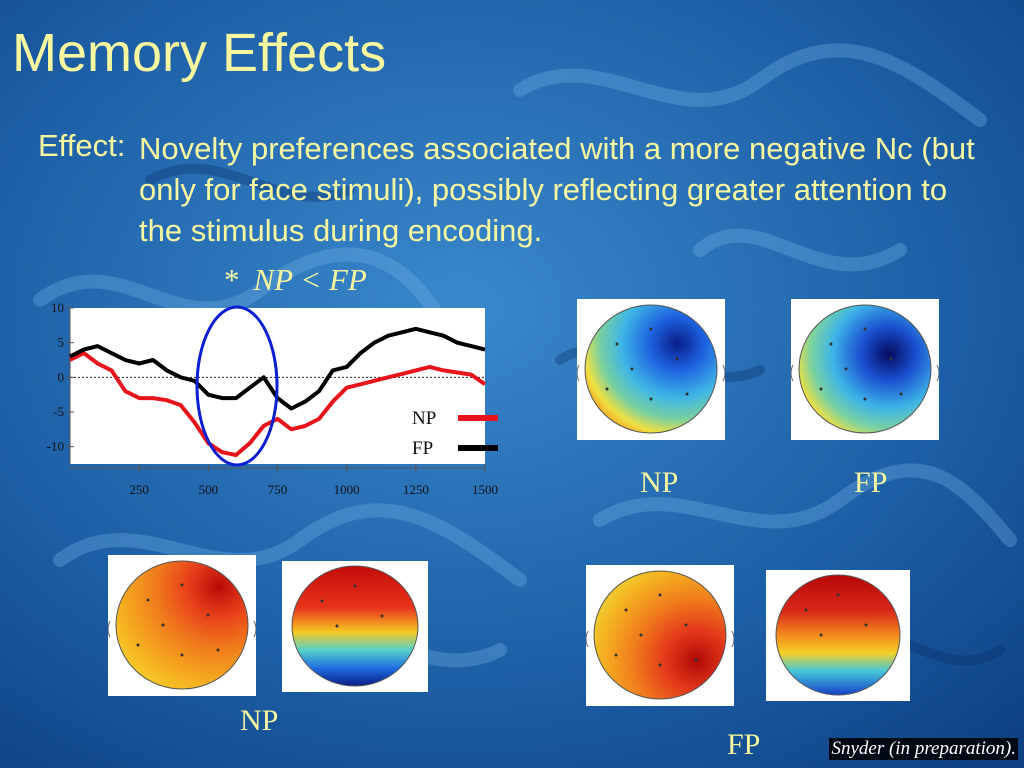  I want to click on series-line-np, so click(278, 404).